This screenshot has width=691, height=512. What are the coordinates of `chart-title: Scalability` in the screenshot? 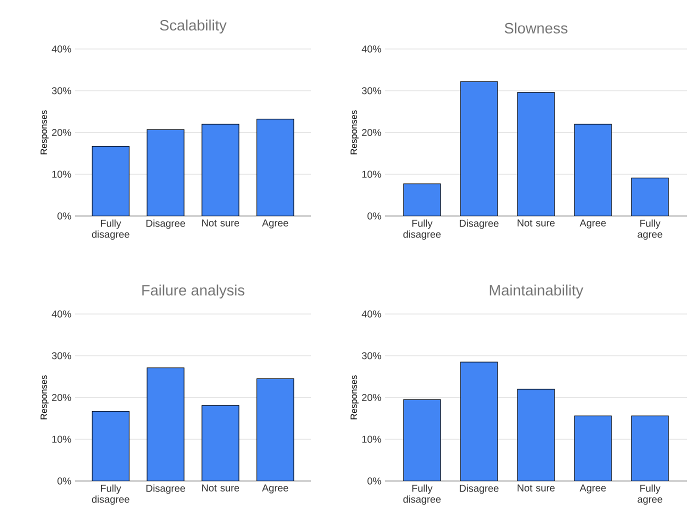 It's located at (193, 27).